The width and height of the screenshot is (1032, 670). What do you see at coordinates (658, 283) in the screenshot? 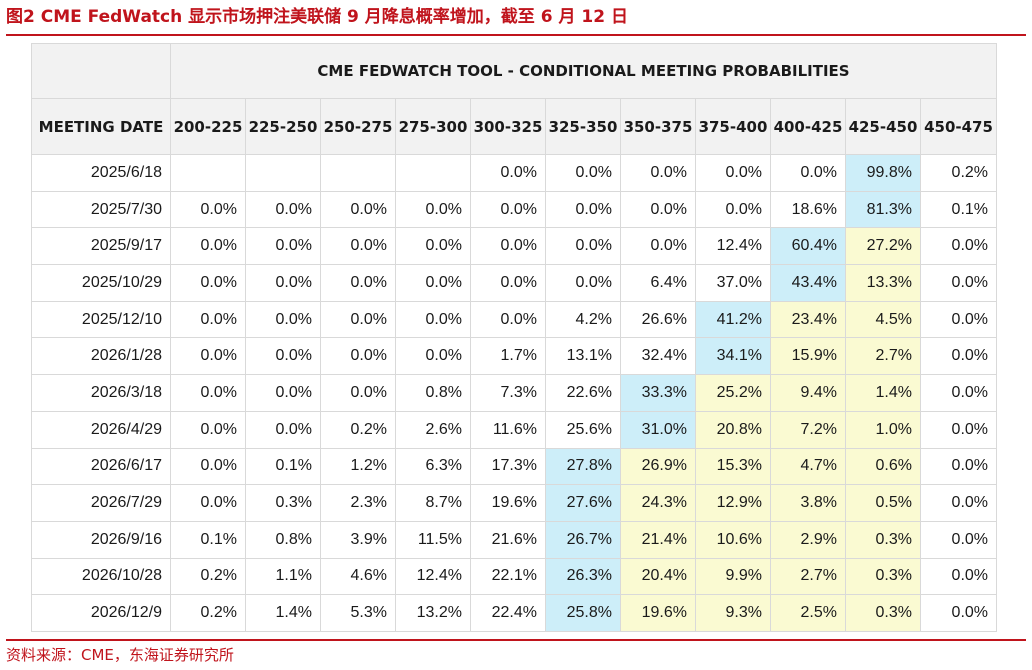
I see `probability-cell: 6.4%` at bounding box center [658, 283].